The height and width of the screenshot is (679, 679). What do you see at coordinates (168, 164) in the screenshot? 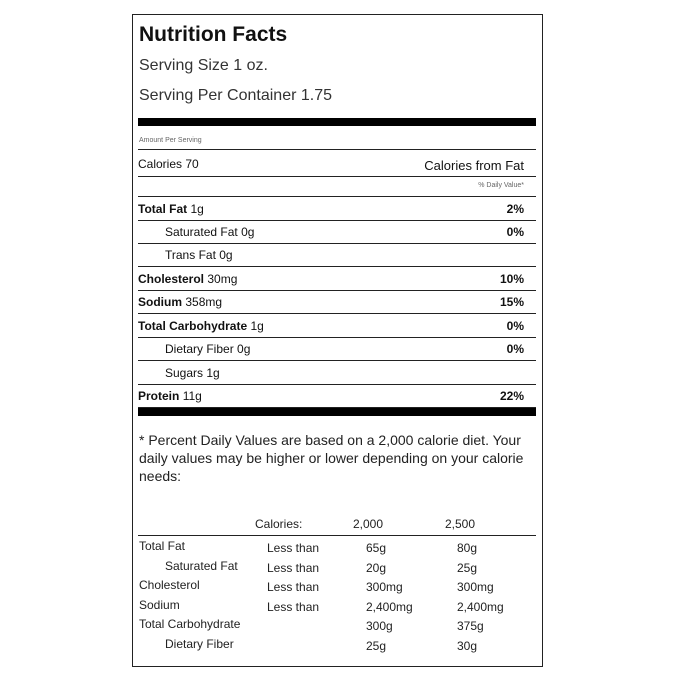
I see `calories: Calories 70` at bounding box center [168, 164].